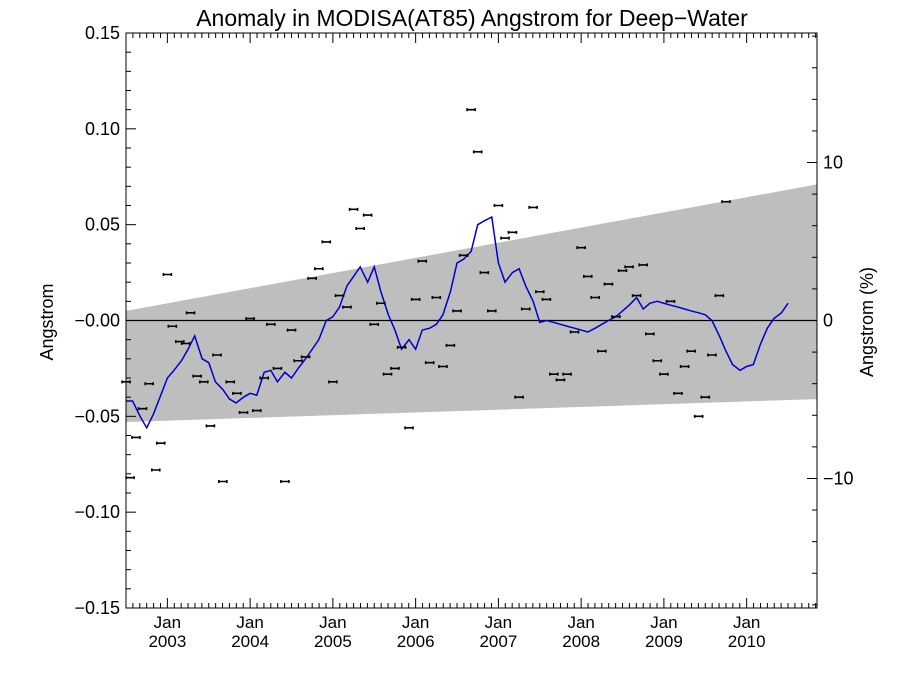 This screenshot has height=675, width=900. Describe the element at coordinates (250, 641) in the screenshot. I see `x-tick-year-label: 2004` at that location.